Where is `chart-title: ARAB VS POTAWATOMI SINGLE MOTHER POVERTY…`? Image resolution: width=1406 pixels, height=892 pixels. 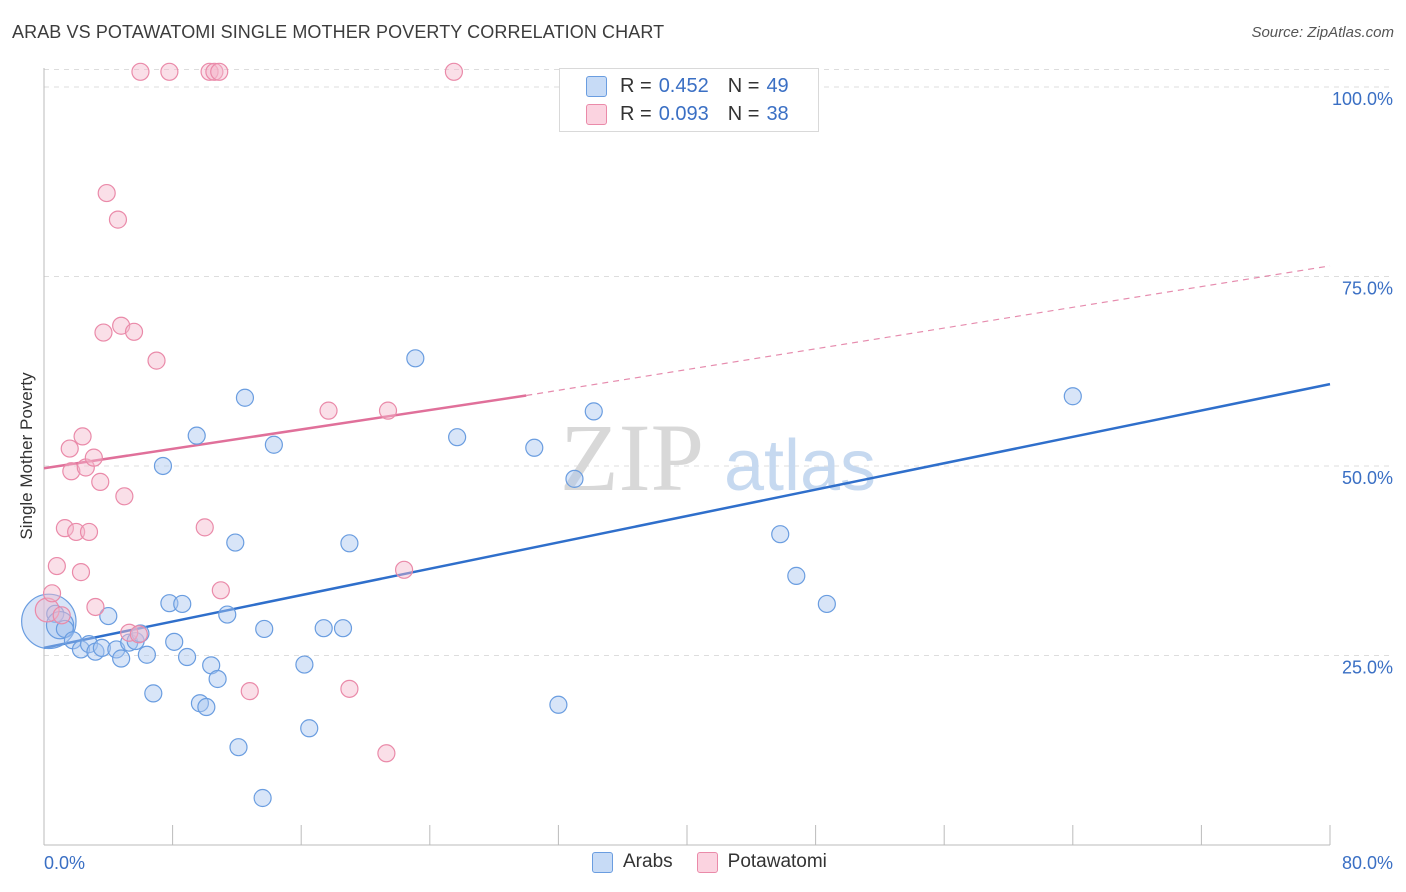 chart-title: ARAB VS POTAWATOMI SINGLE MOTHER POVERTY… is located at coordinates (338, 32).